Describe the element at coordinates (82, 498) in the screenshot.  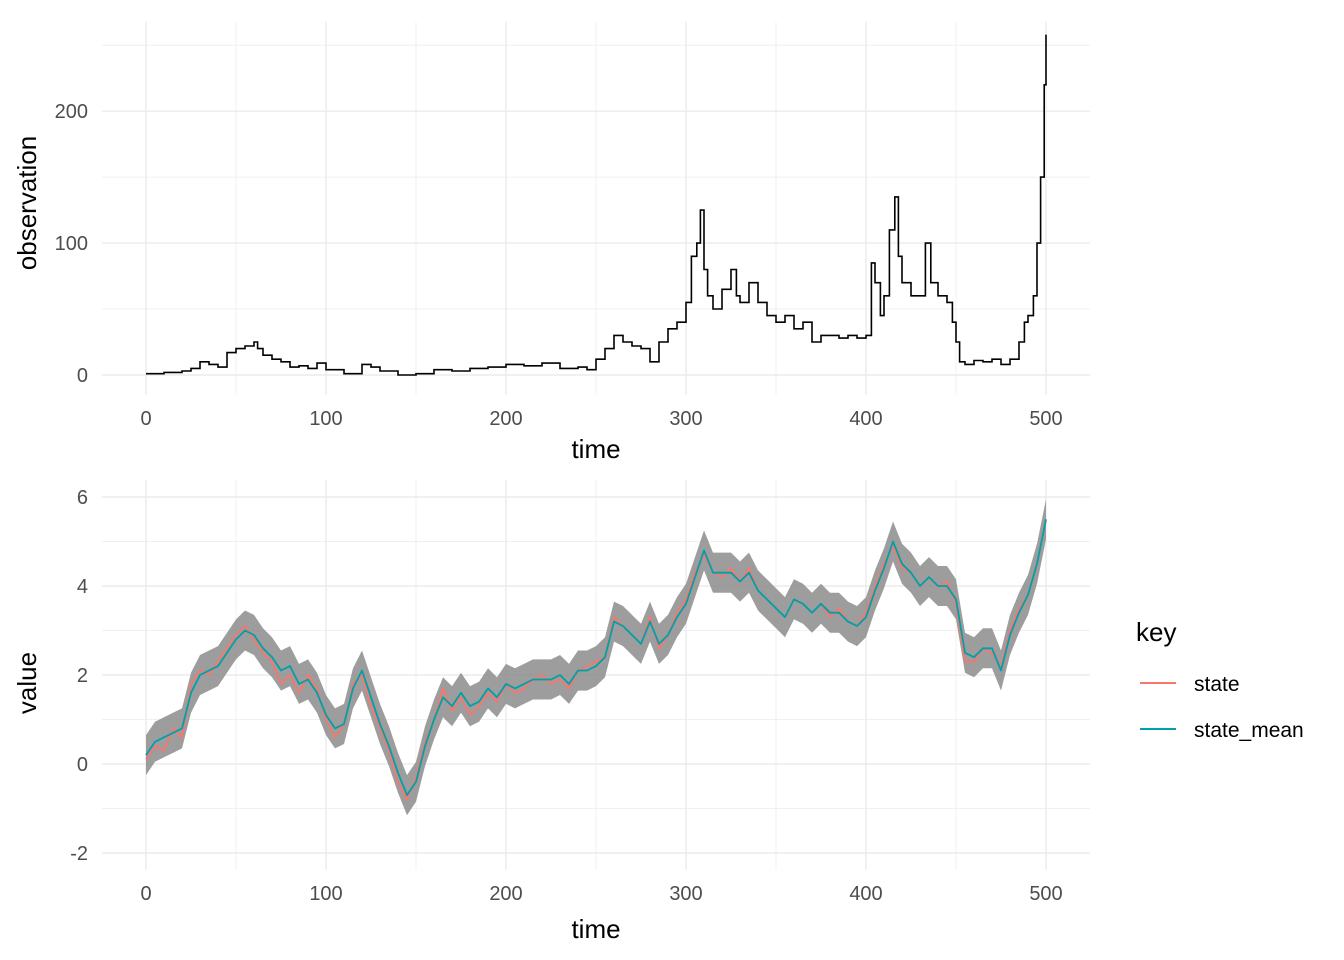
I see `y-tick-label: 6` at that location.